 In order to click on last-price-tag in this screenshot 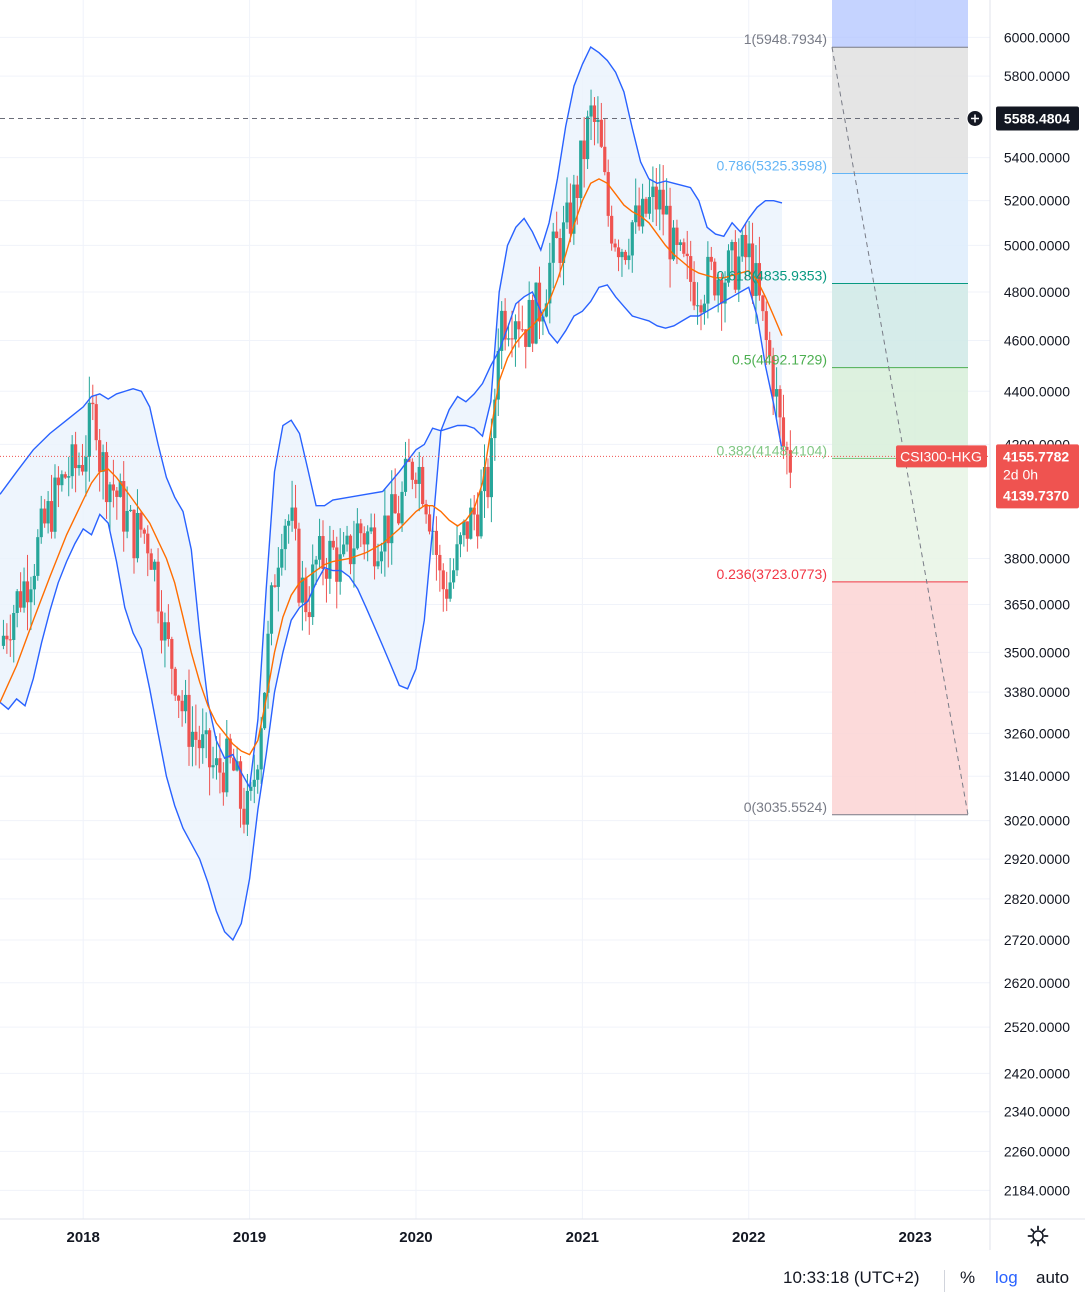, I will do `click(1037, 476)`.